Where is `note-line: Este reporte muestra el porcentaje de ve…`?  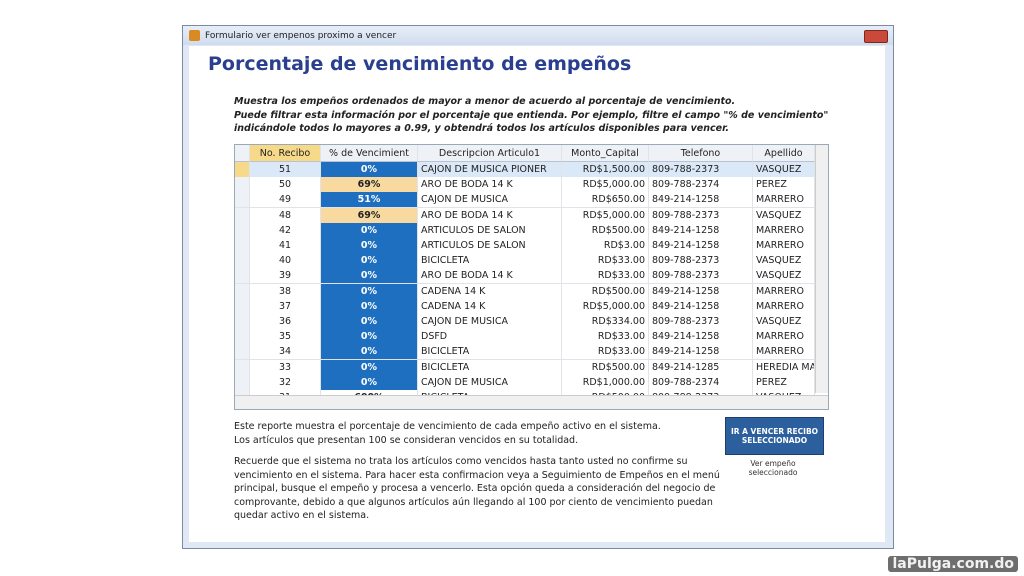
note-line: Este reporte muestra el porcentaje de ve… is located at coordinates (447, 426).